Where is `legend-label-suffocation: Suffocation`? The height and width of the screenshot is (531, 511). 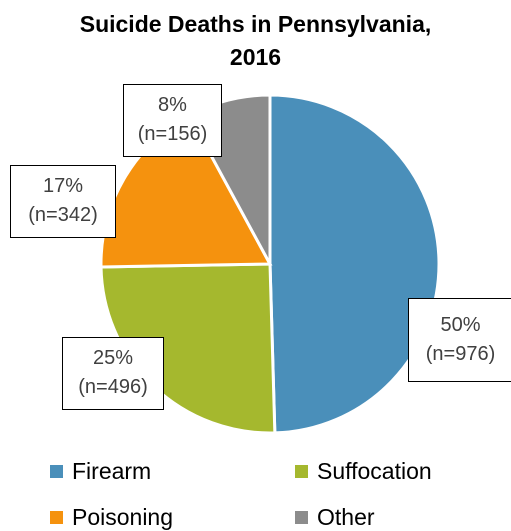 legend-label-suffocation: Suffocation is located at coordinates (374, 471).